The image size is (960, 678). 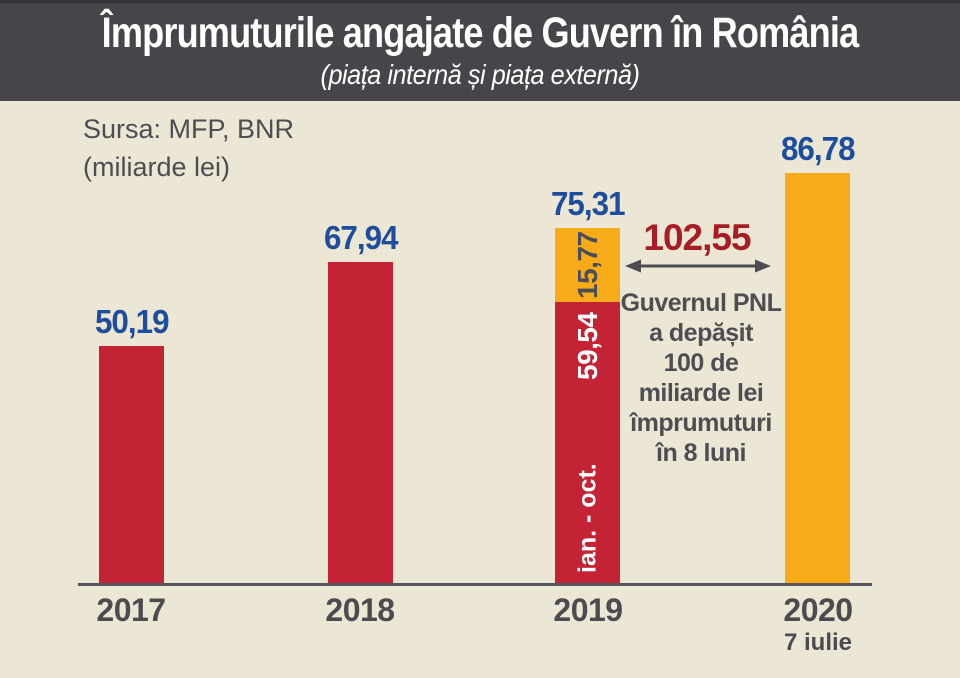 What do you see at coordinates (818, 148) in the screenshot?
I see `bar-value-label-2020: 86,78` at bounding box center [818, 148].